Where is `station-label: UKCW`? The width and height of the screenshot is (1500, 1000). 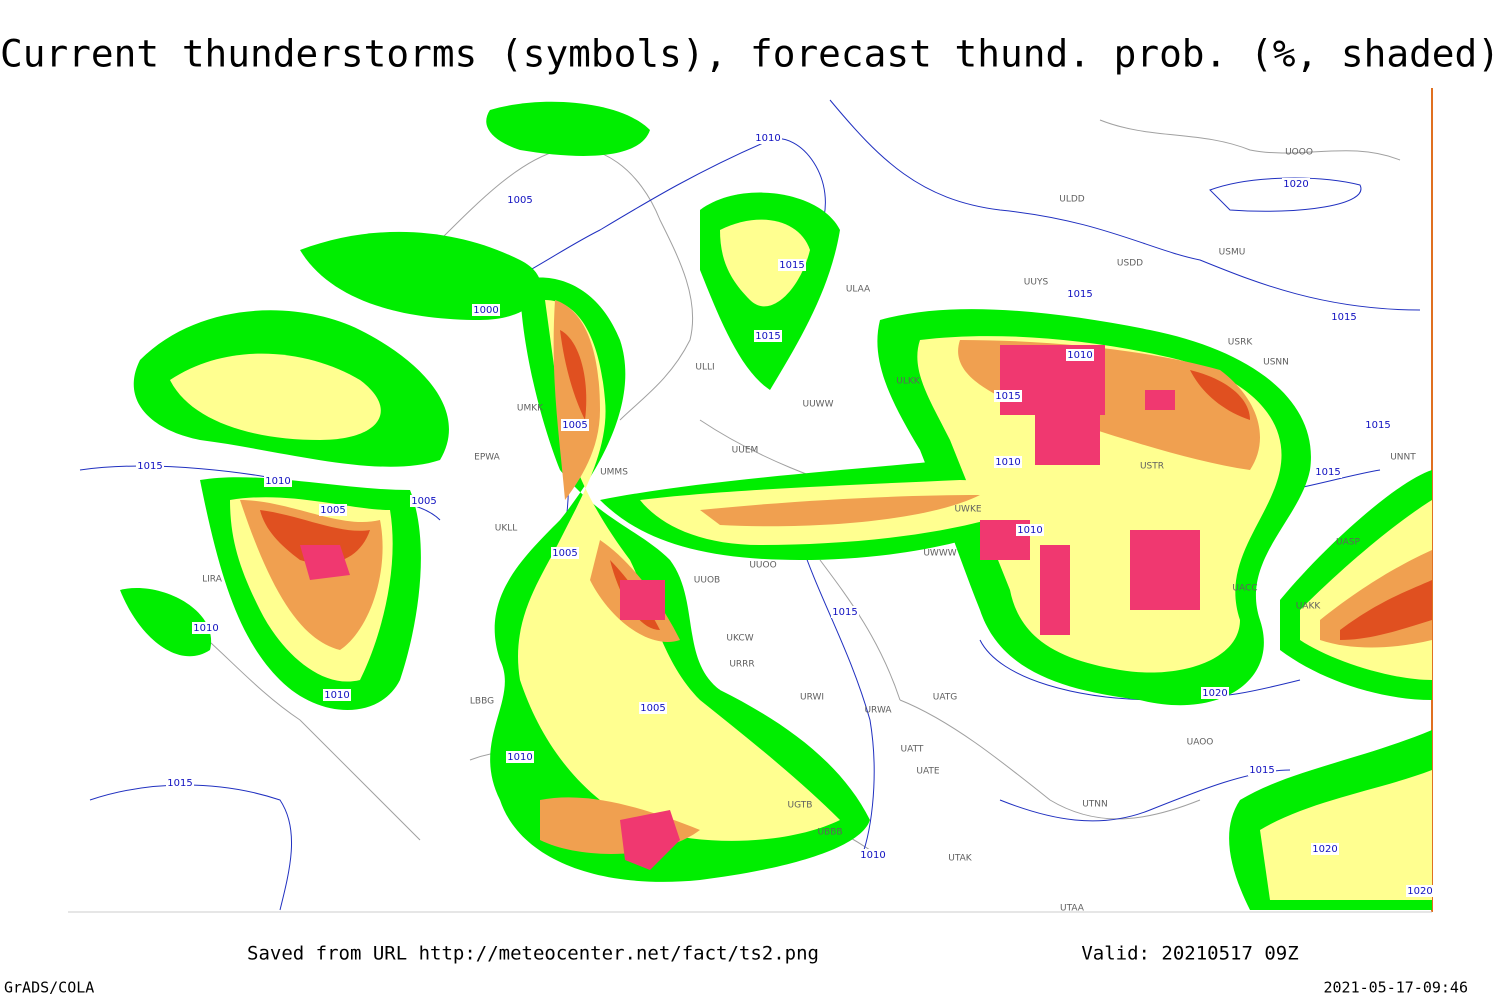 station-label: UKCW is located at coordinates (739, 639).